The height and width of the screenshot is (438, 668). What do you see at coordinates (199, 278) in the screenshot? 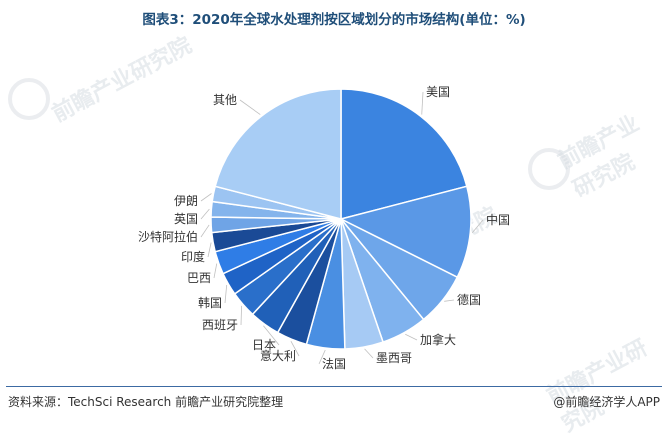
I see `slice-label: 巴西` at bounding box center [199, 278].